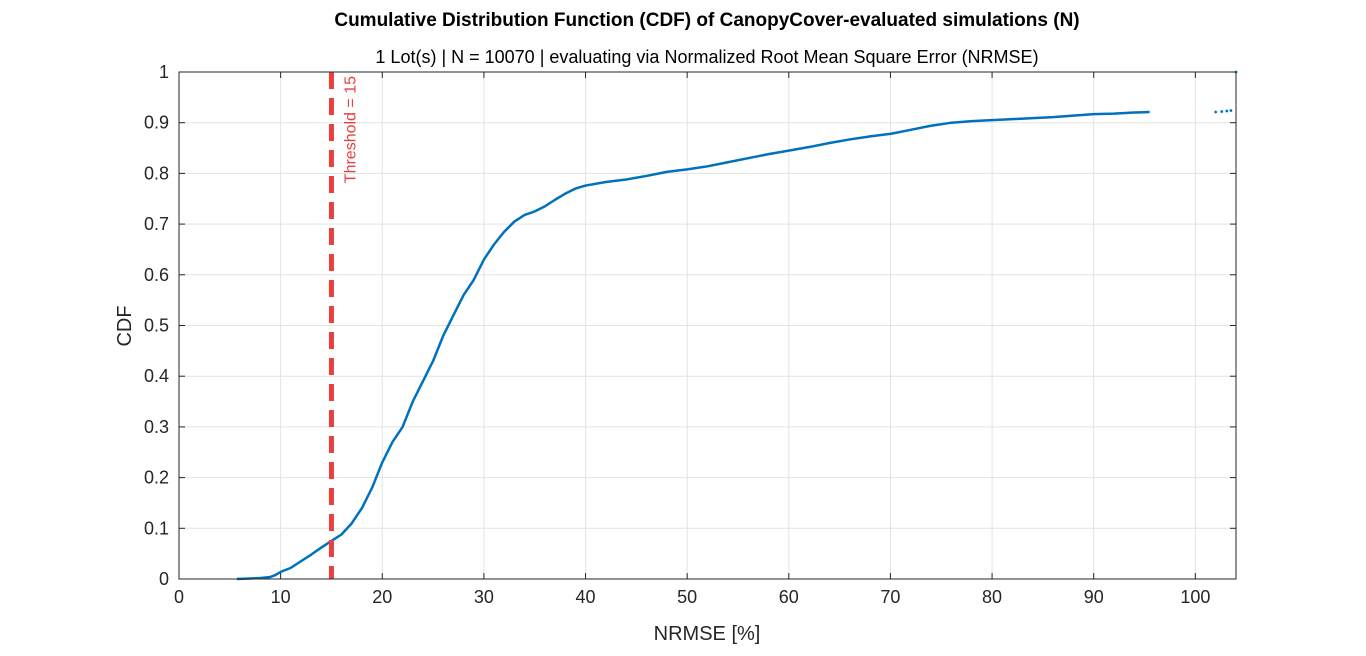 This screenshot has height=656, width=1366. Describe the element at coordinates (890, 597) in the screenshot. I see `x-tick-label: 70` at that location.